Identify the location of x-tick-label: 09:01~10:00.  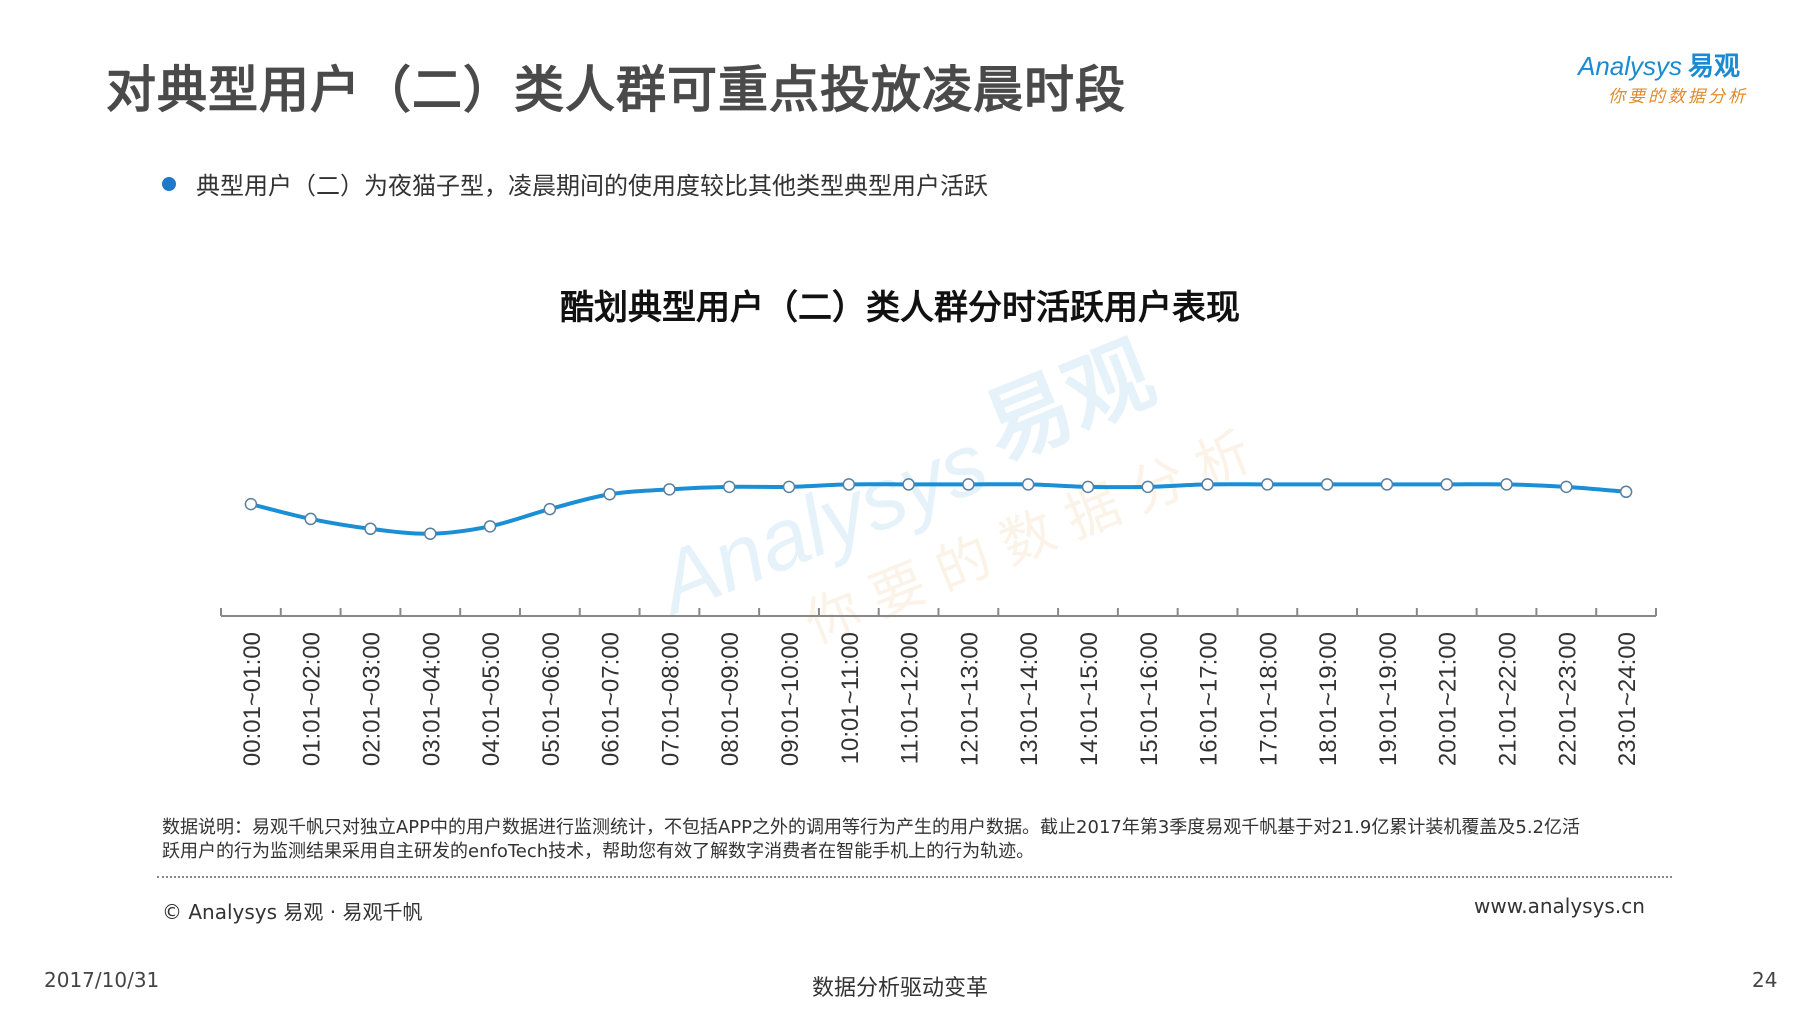
(790, 699).